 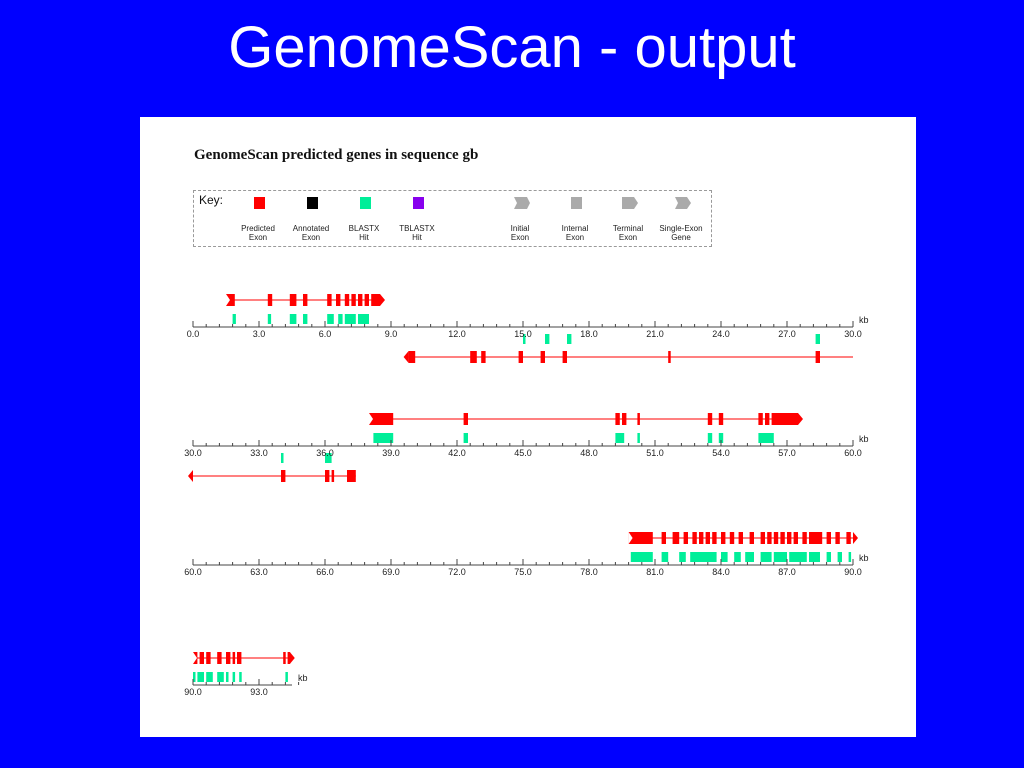 What do you see at coordinates (391, 453) in the screenshot?
I see `tick-label: 39.0` at bounding box center [391, 453].